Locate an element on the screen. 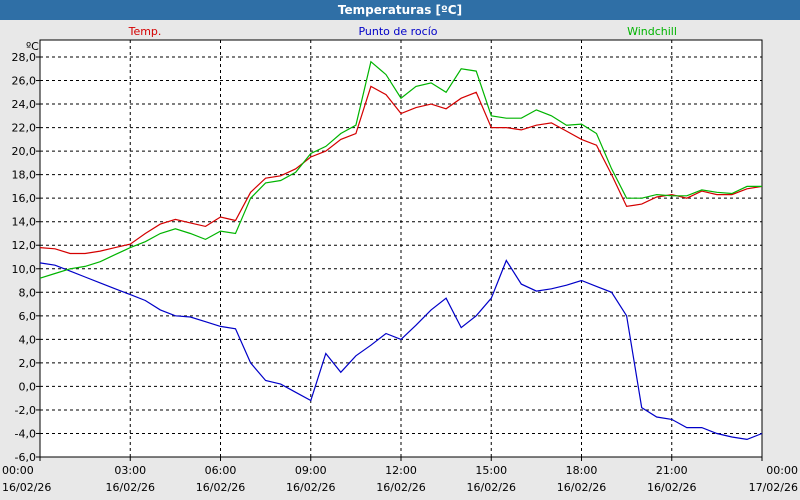 The width and height of the screenshot is (800, 500). y-tick-label: 18,0 is located at coordinates (24, 175).